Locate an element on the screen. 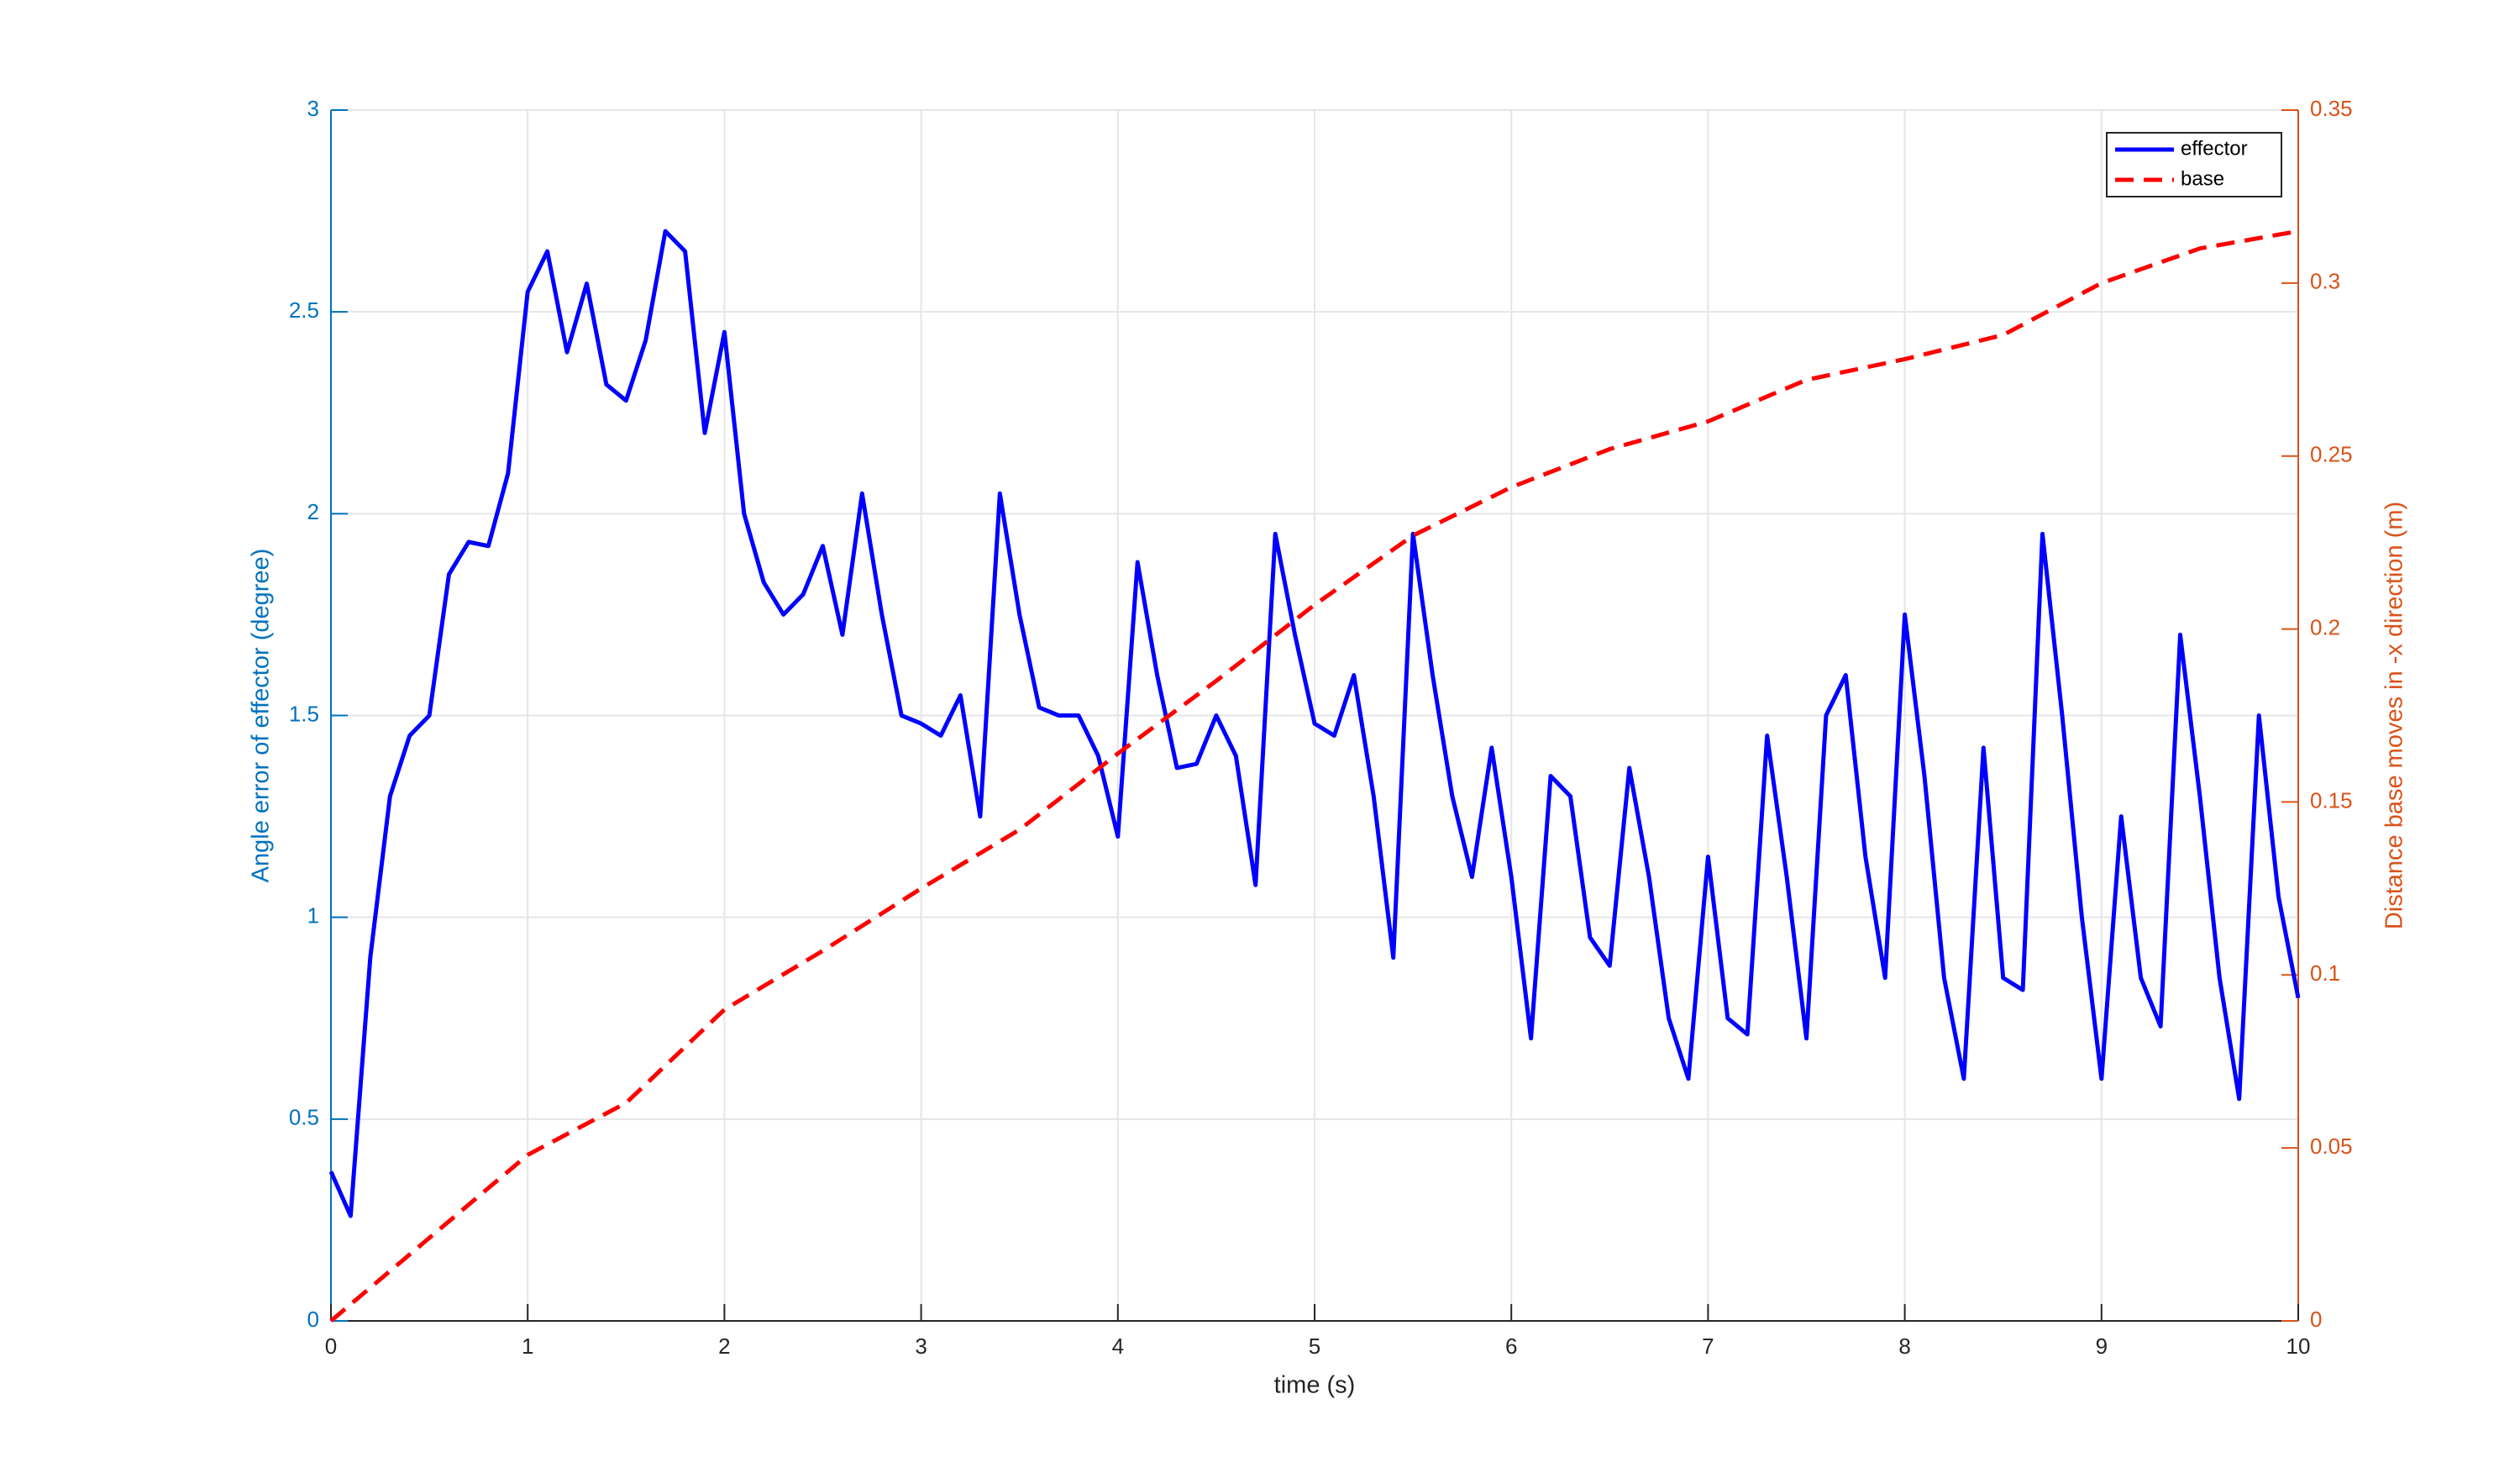 This screenshot has width=2520, height=1473. y2-tick-label: 0.05 is located at coordinates (2331, 1146).